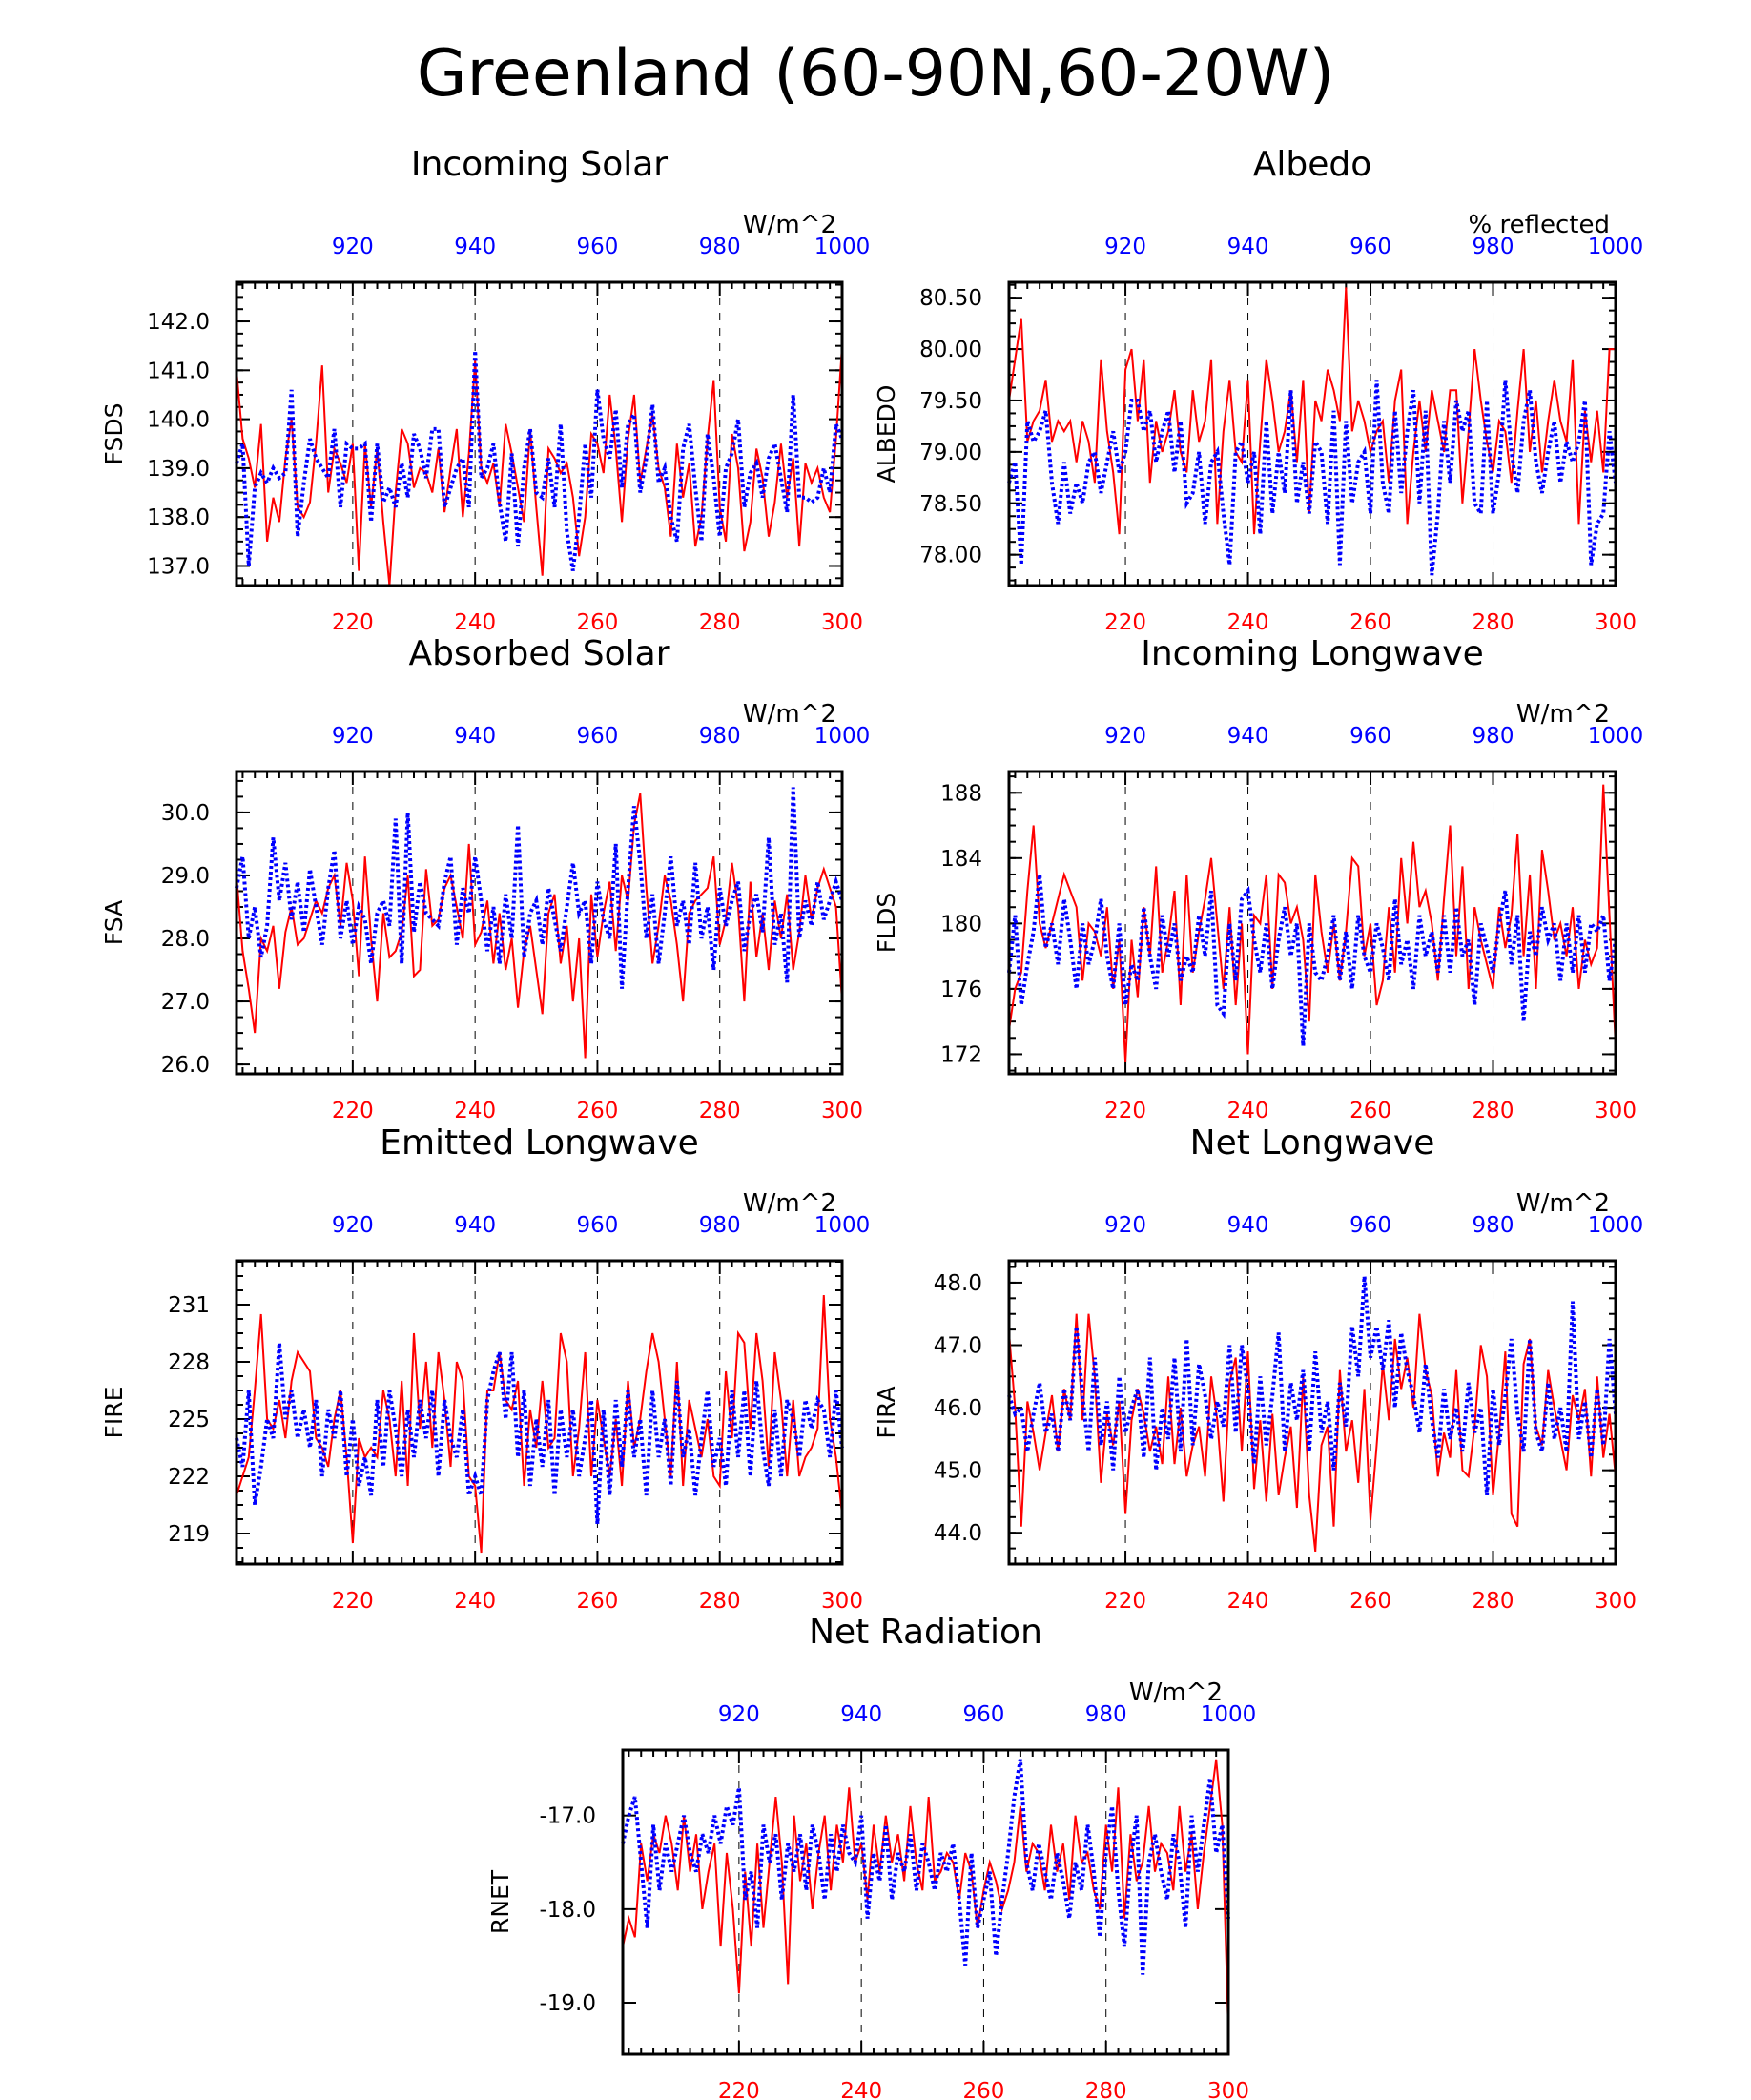 This screenshot has width=1751, height=2100. What do you see at coordinates (925, 1632) in the screenshot?
I see `panel-title: Net Radiation` at bounding box center [925, 1632].